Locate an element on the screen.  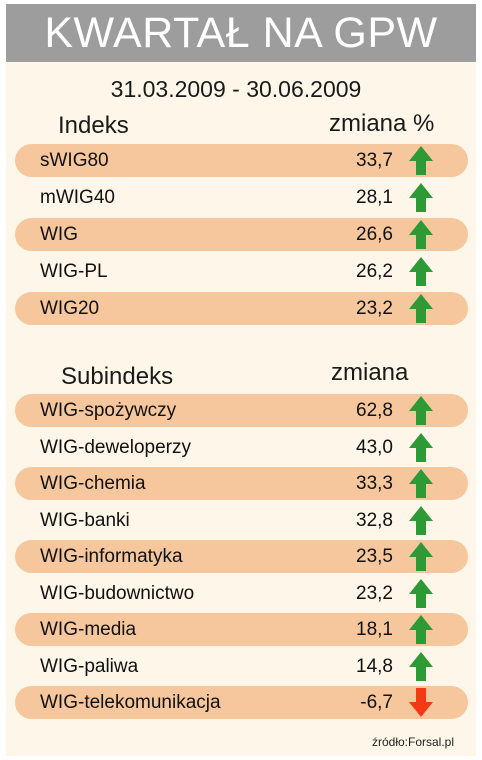
source-credit: źródło:Forsal.pl is located at coordinates (412, 742).